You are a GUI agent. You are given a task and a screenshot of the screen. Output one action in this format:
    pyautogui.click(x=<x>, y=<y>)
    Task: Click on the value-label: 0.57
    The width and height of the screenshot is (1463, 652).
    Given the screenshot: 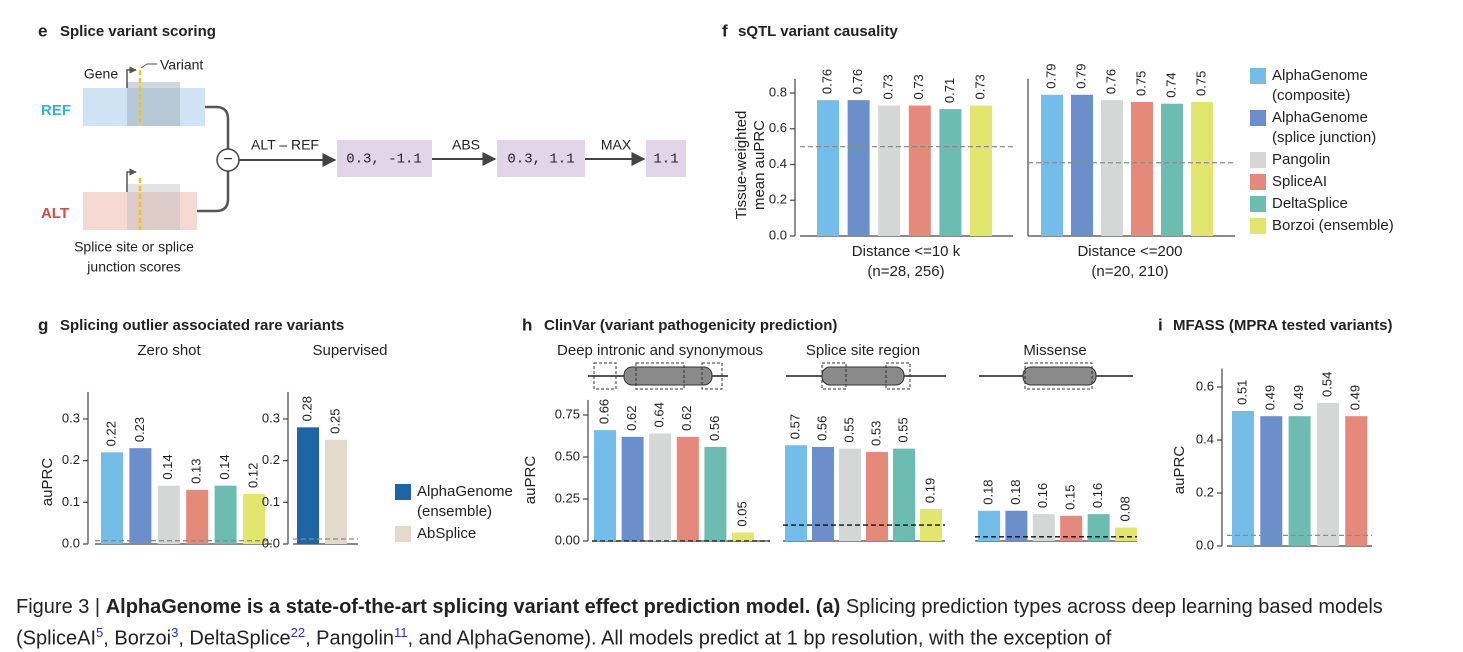 What is the action you would take?
    pyautogui.click(x=794, y=426)
    